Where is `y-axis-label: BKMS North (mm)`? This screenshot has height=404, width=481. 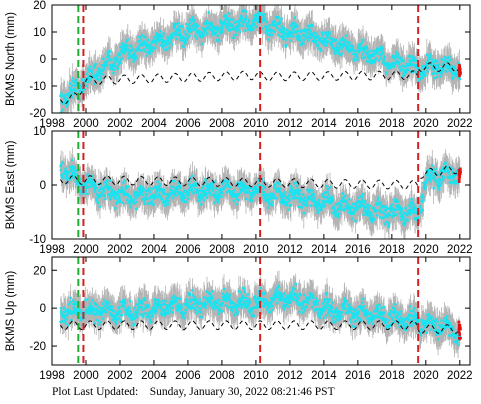
y-axis-label: BKMS North (mm) is located at coordinates (11, 59).